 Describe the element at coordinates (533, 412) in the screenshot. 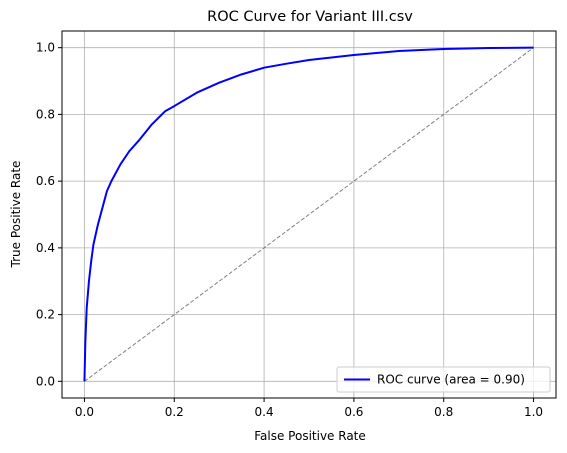

I see `x-tick-label: 1.0` at that location.